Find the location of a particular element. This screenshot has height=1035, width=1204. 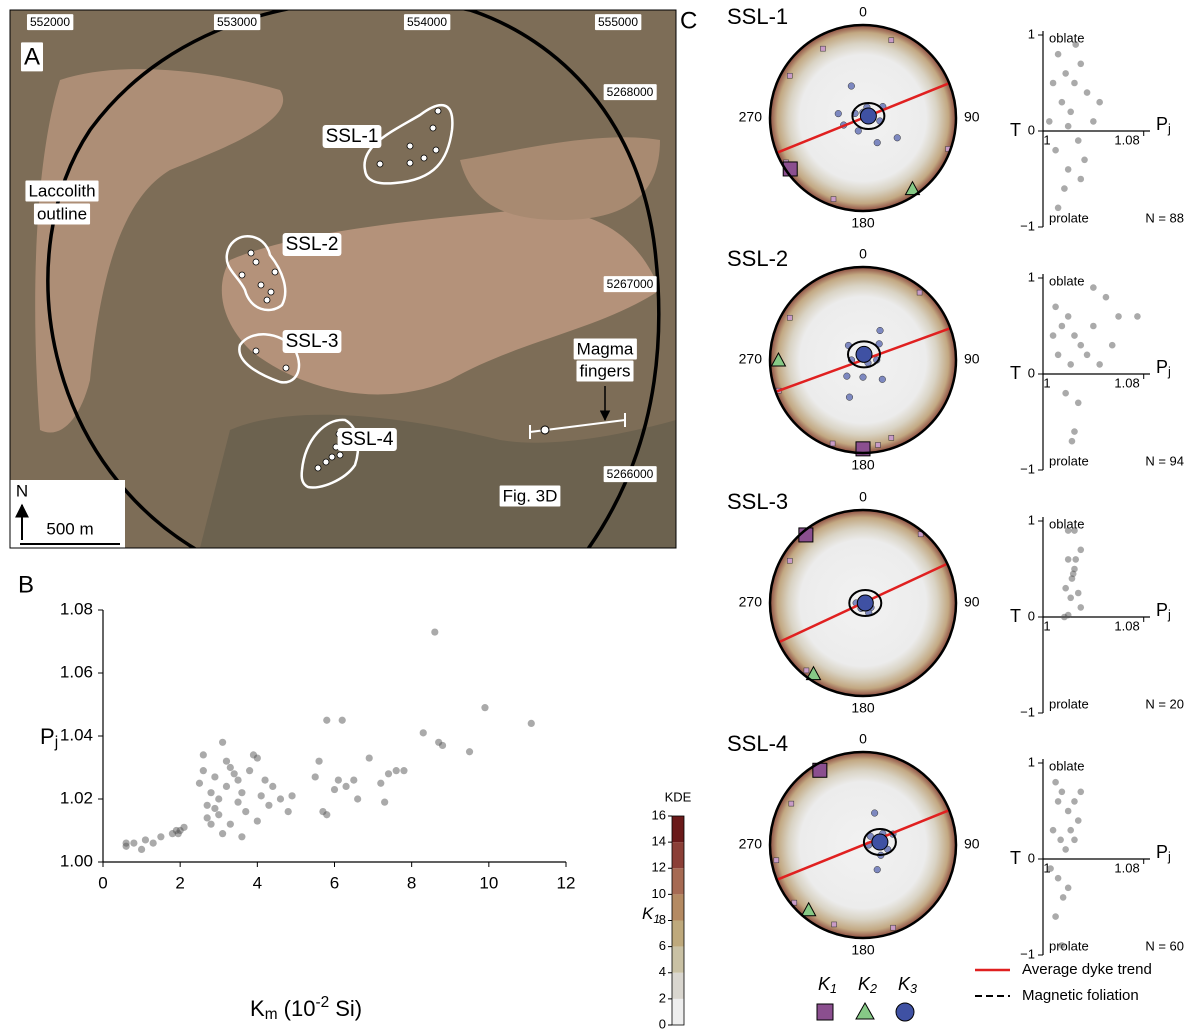

colorbar-tick-label: 2 is located at coordinates (662, 997).